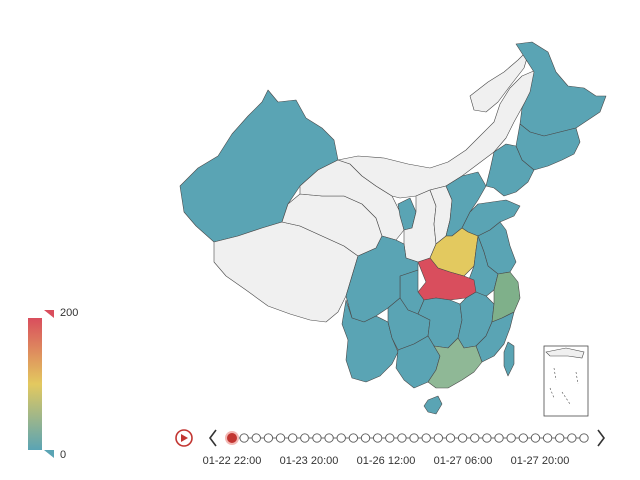  Describe the element at coordinates (53, 384) in the screenshot. I see `visual-map: 200 0` at that location.